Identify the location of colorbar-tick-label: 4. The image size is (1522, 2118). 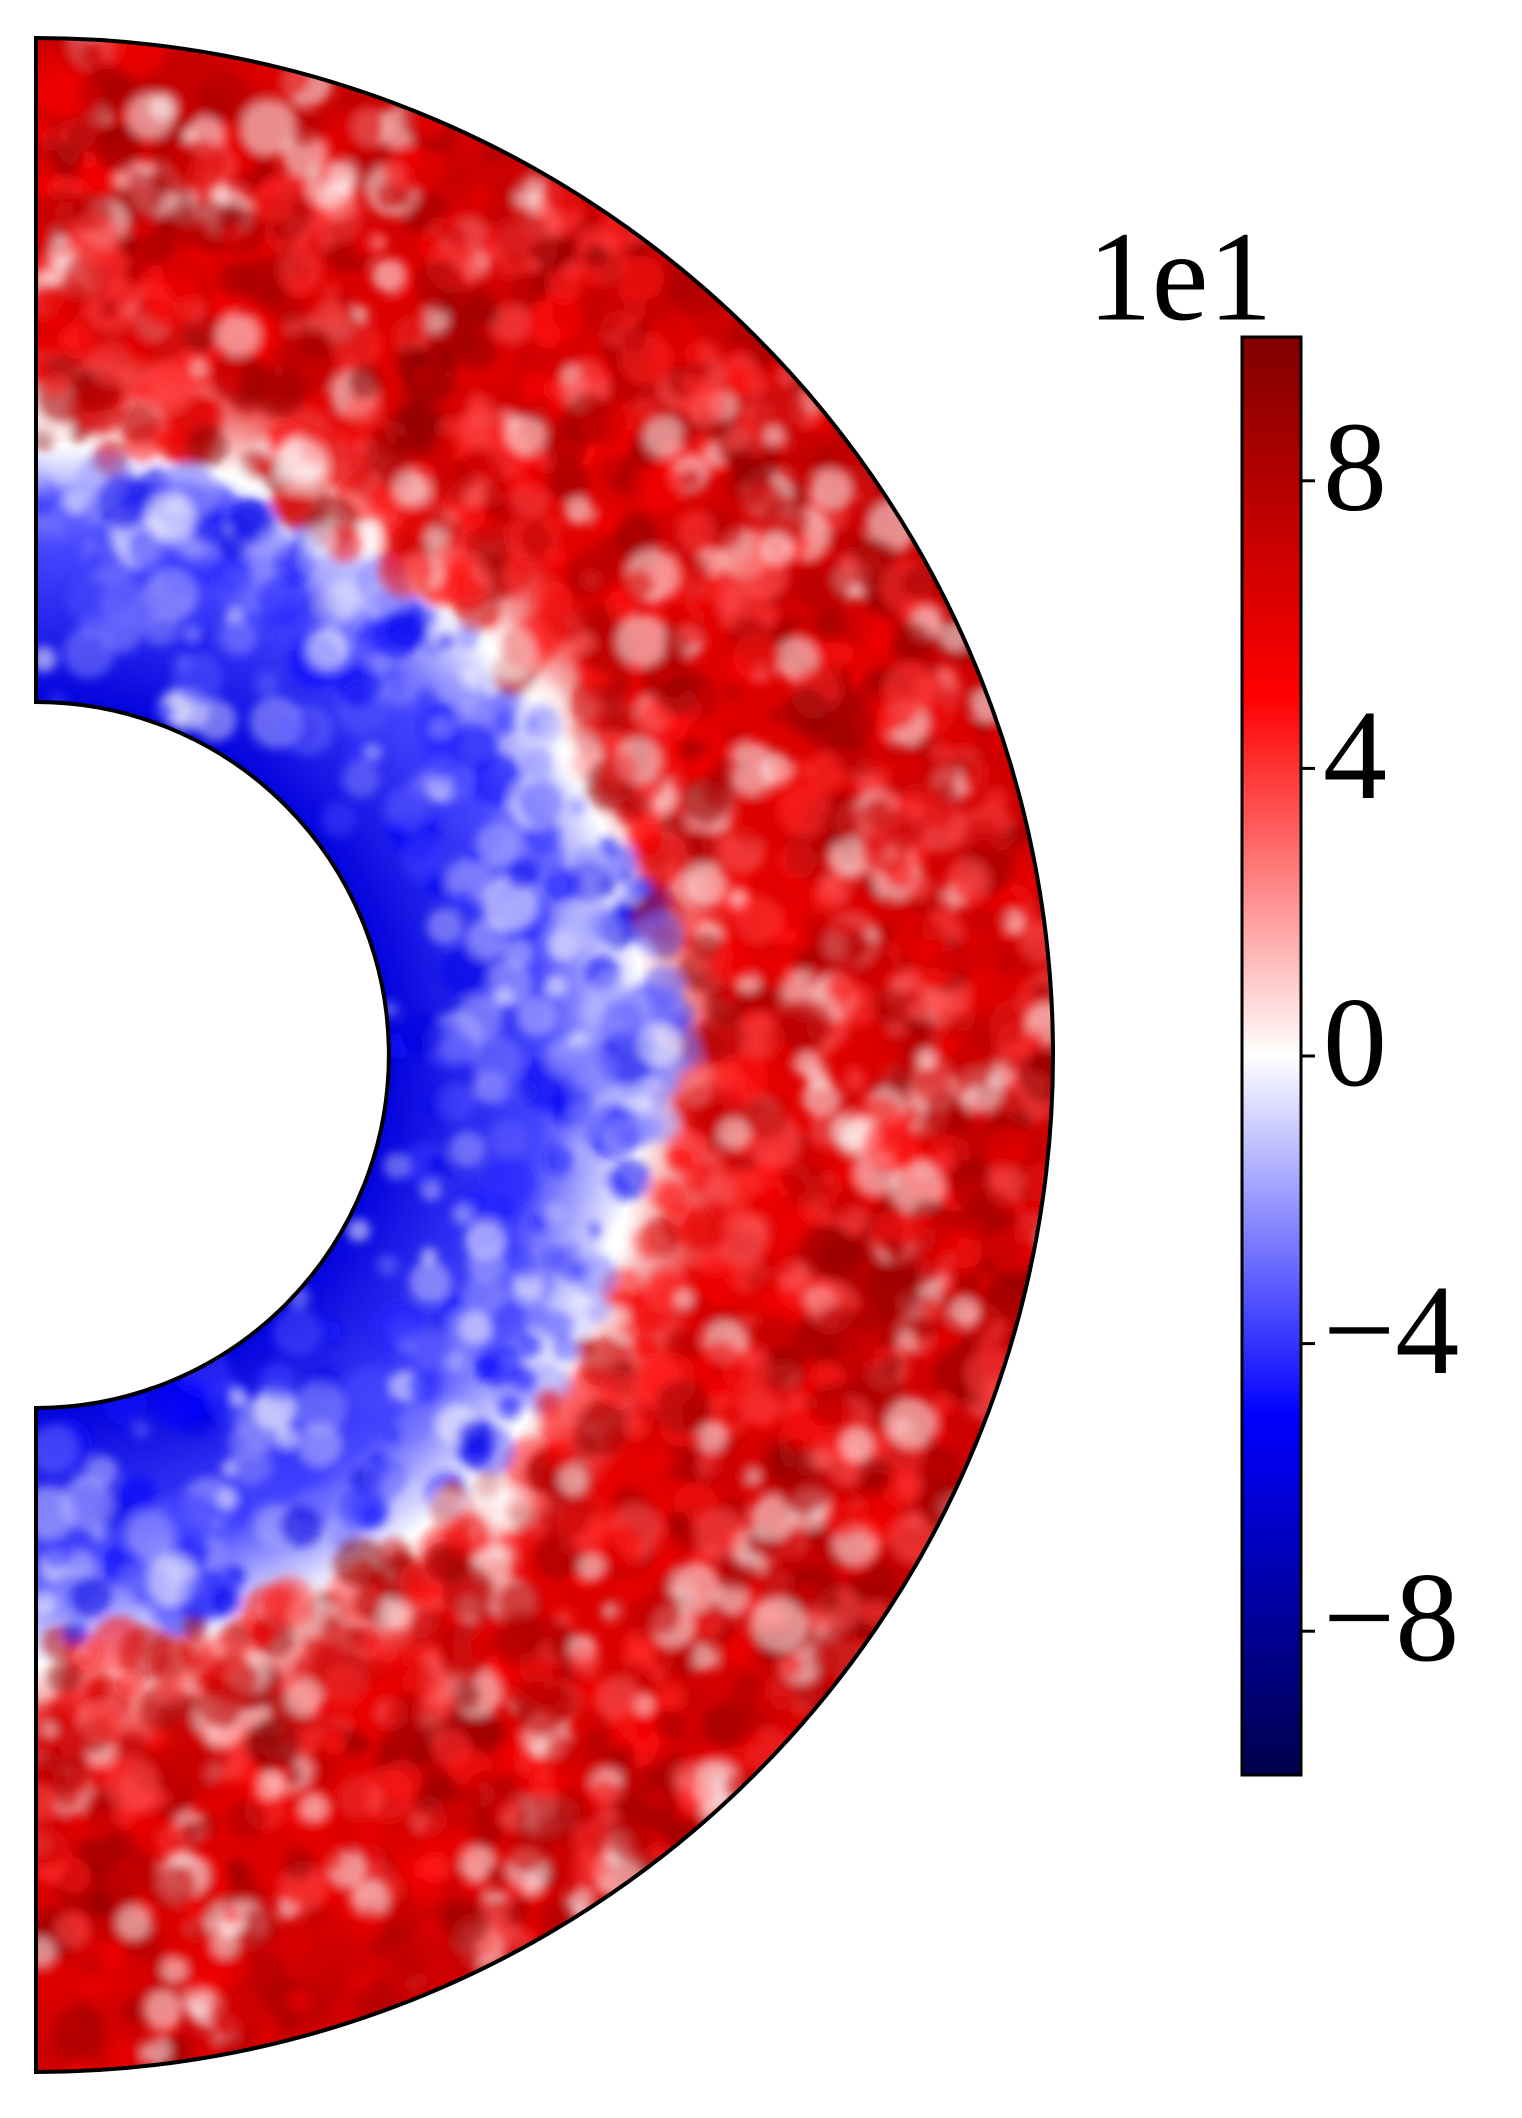
(1355, 755).